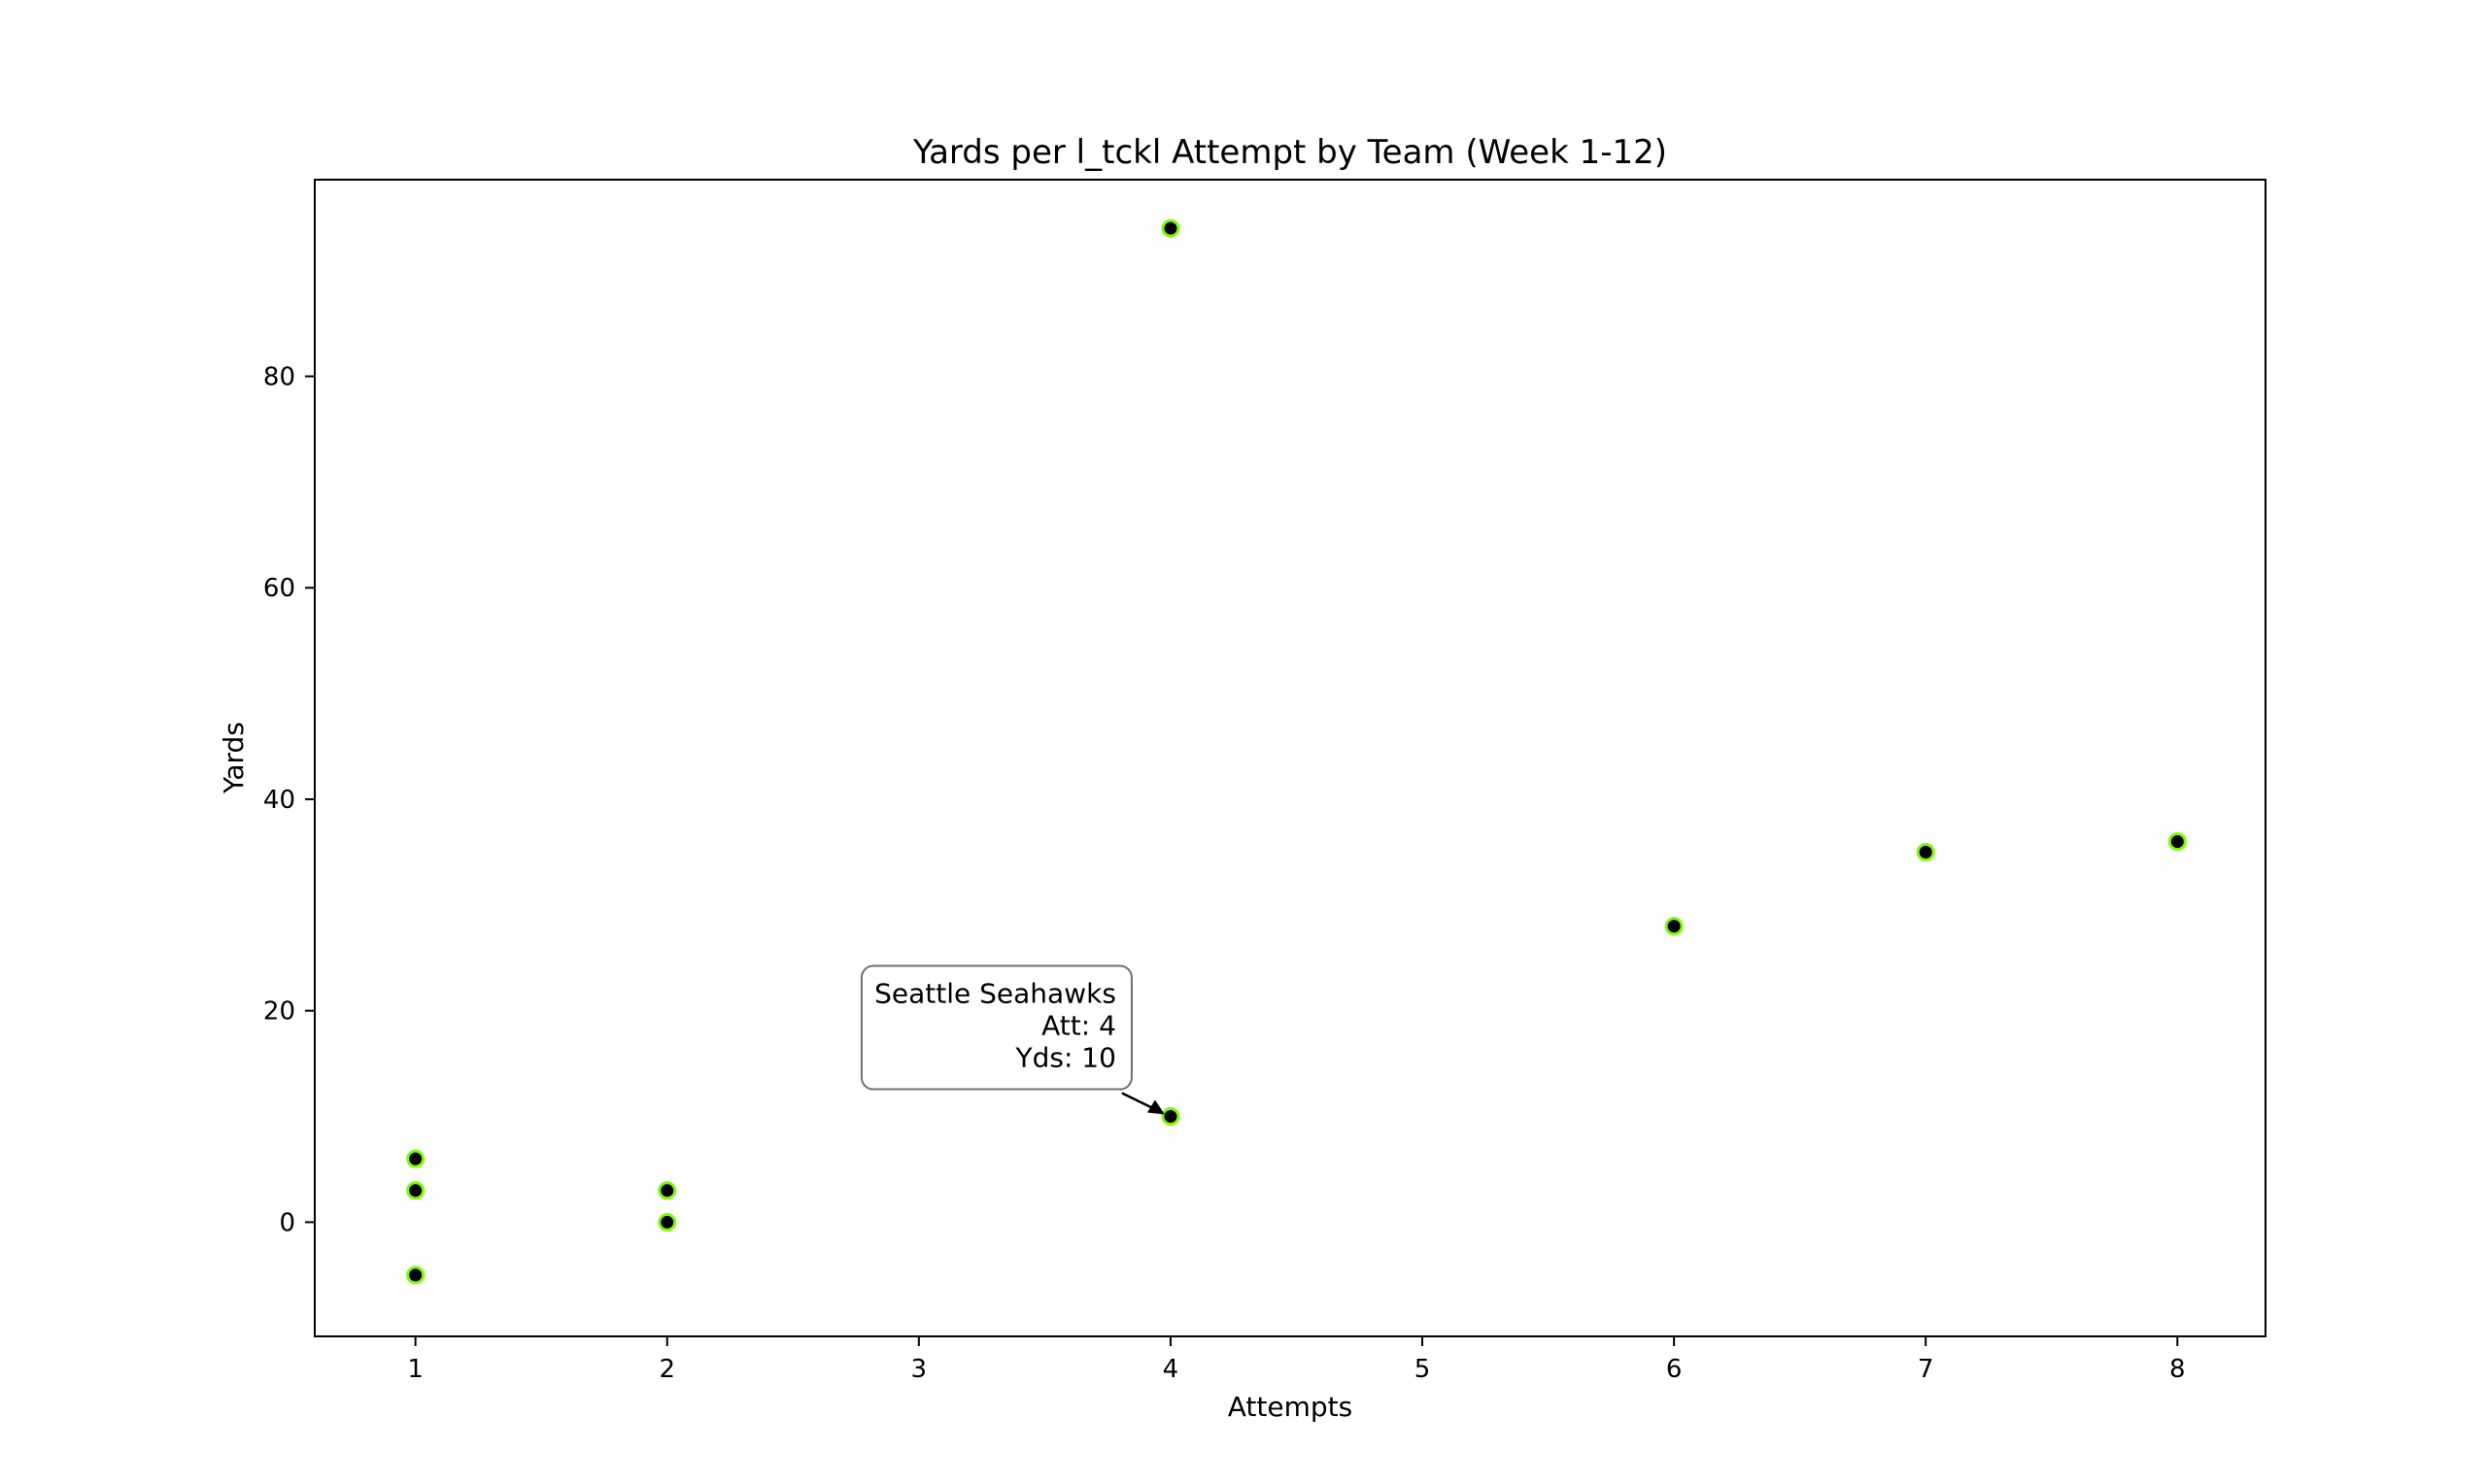 The image size is (2487, 1484). Describe the element at coordinates (1155, 1107) in the screenshot. I see `annotation-arrow-head` at that location.